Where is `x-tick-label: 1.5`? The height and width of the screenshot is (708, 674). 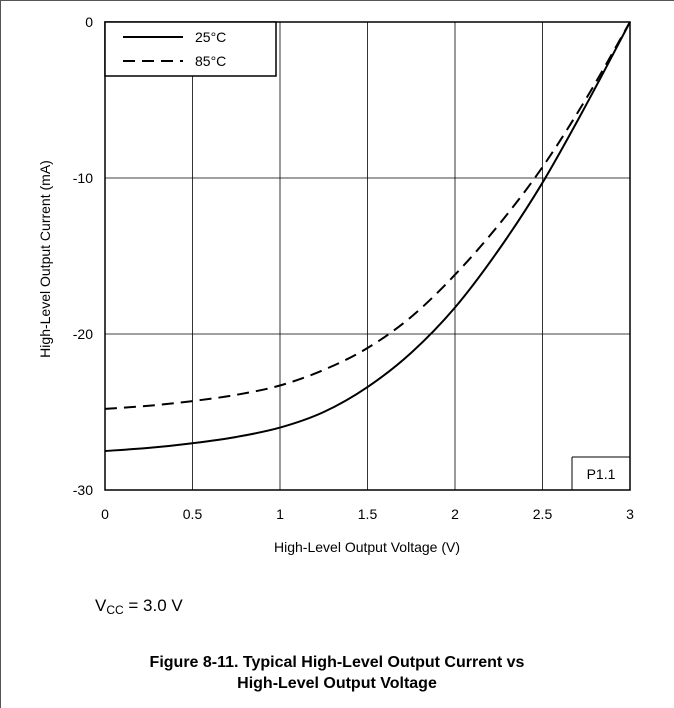
x-tick-label: 1.5 is located at coordinates (368, 514).